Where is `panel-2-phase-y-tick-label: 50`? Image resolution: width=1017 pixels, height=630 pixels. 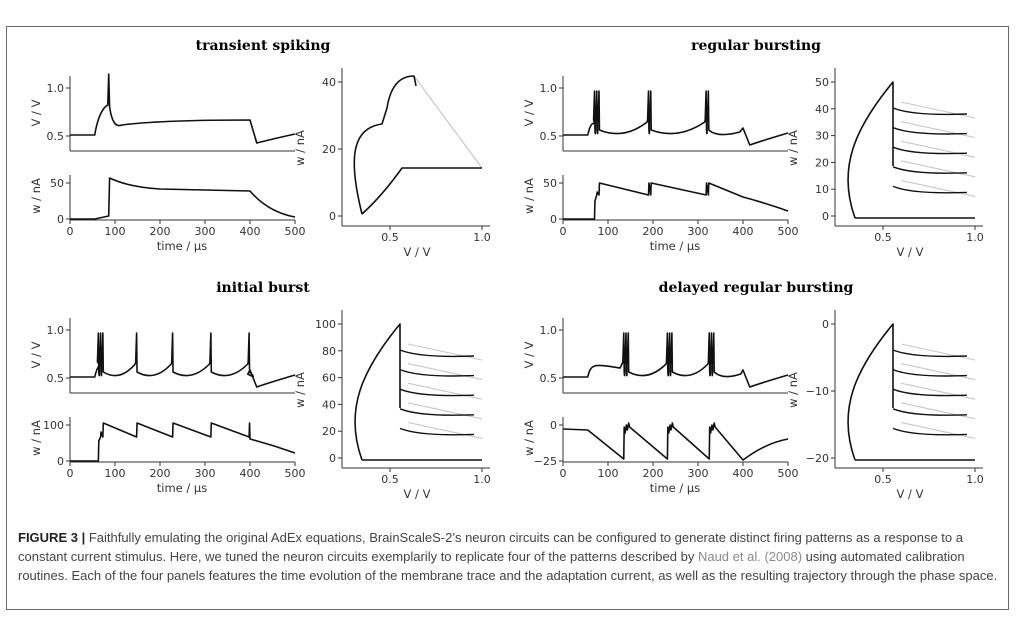 panel-2-phase-y-tick-label: 50 is located at coordinates (822, 82).